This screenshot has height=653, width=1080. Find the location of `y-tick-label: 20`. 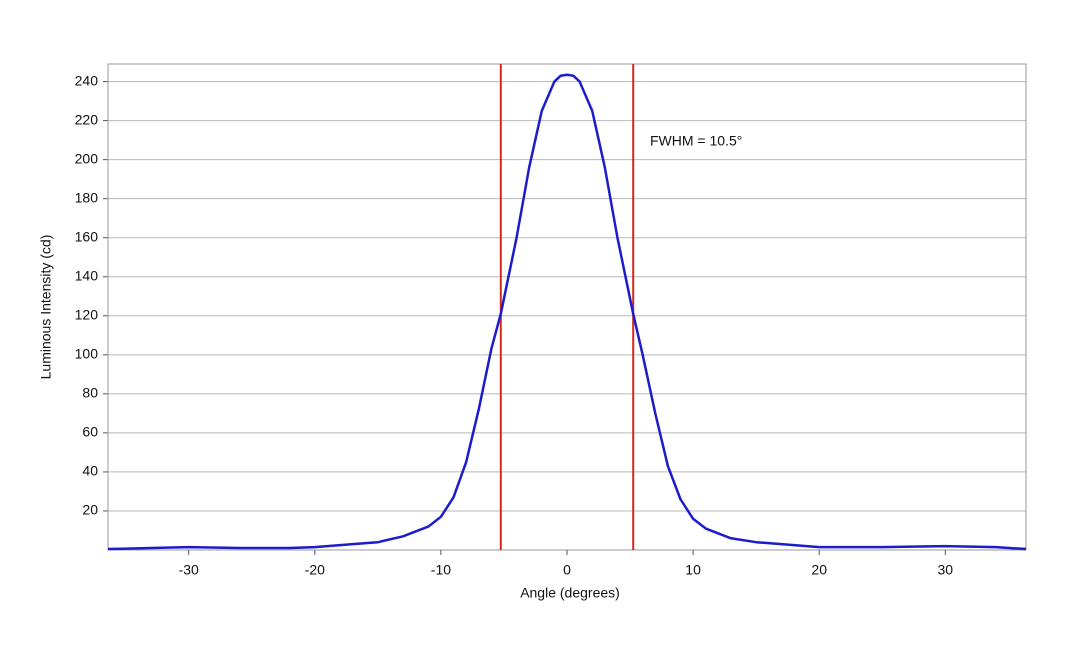

y-tick-label: 20 is located at coordinates (90, 510).